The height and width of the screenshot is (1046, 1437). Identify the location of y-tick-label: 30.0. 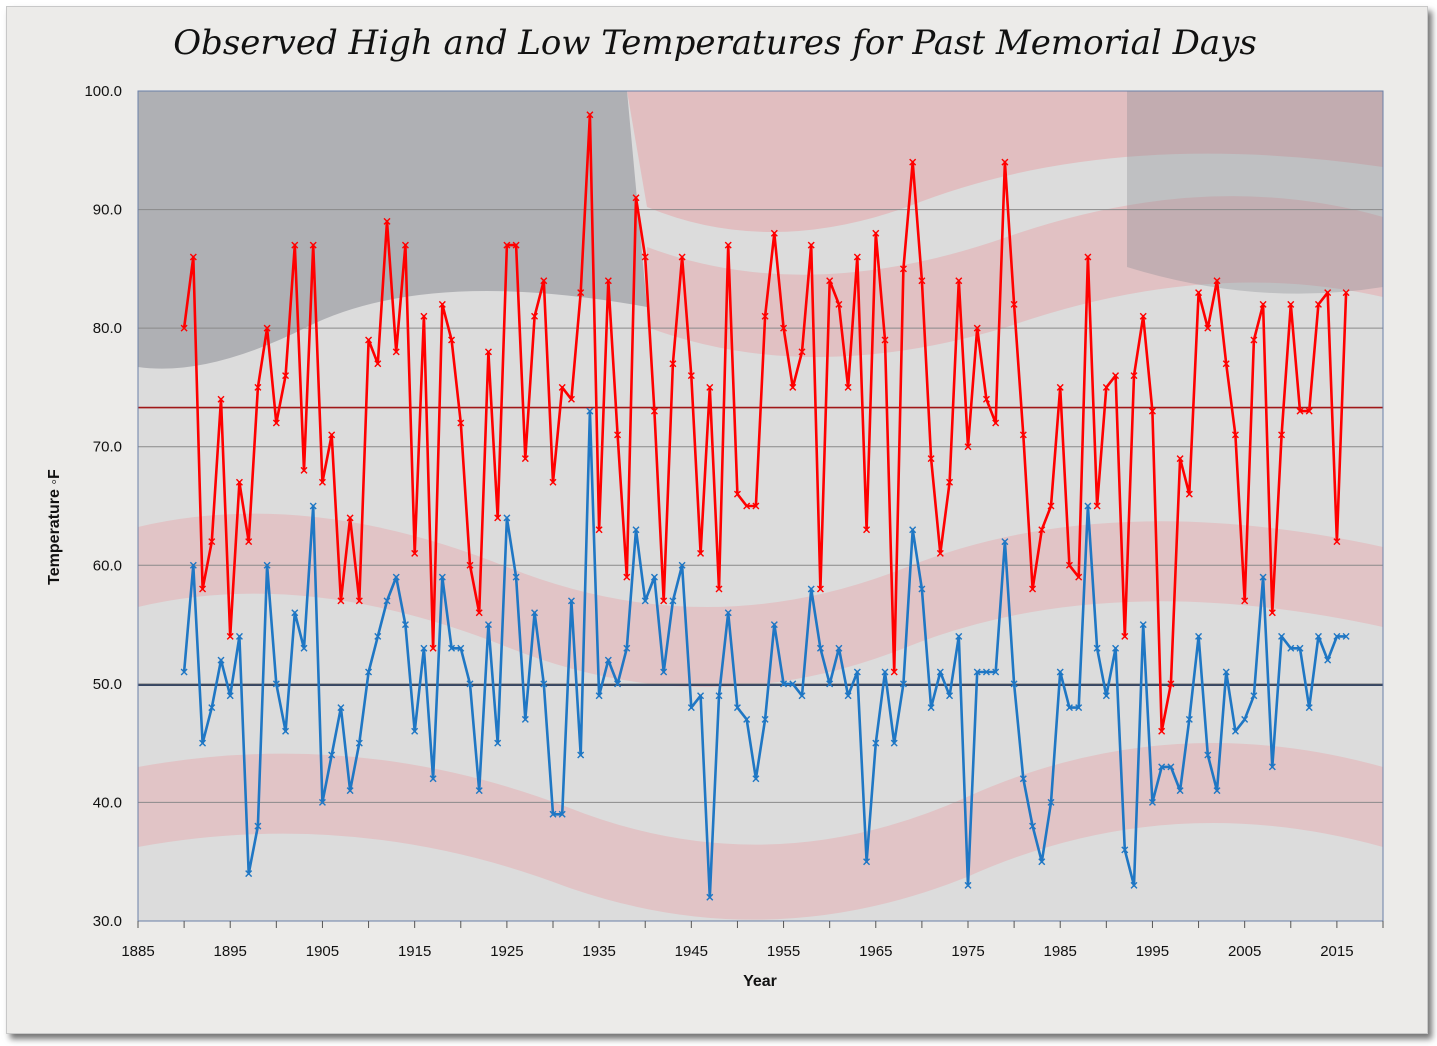
(107, 921).